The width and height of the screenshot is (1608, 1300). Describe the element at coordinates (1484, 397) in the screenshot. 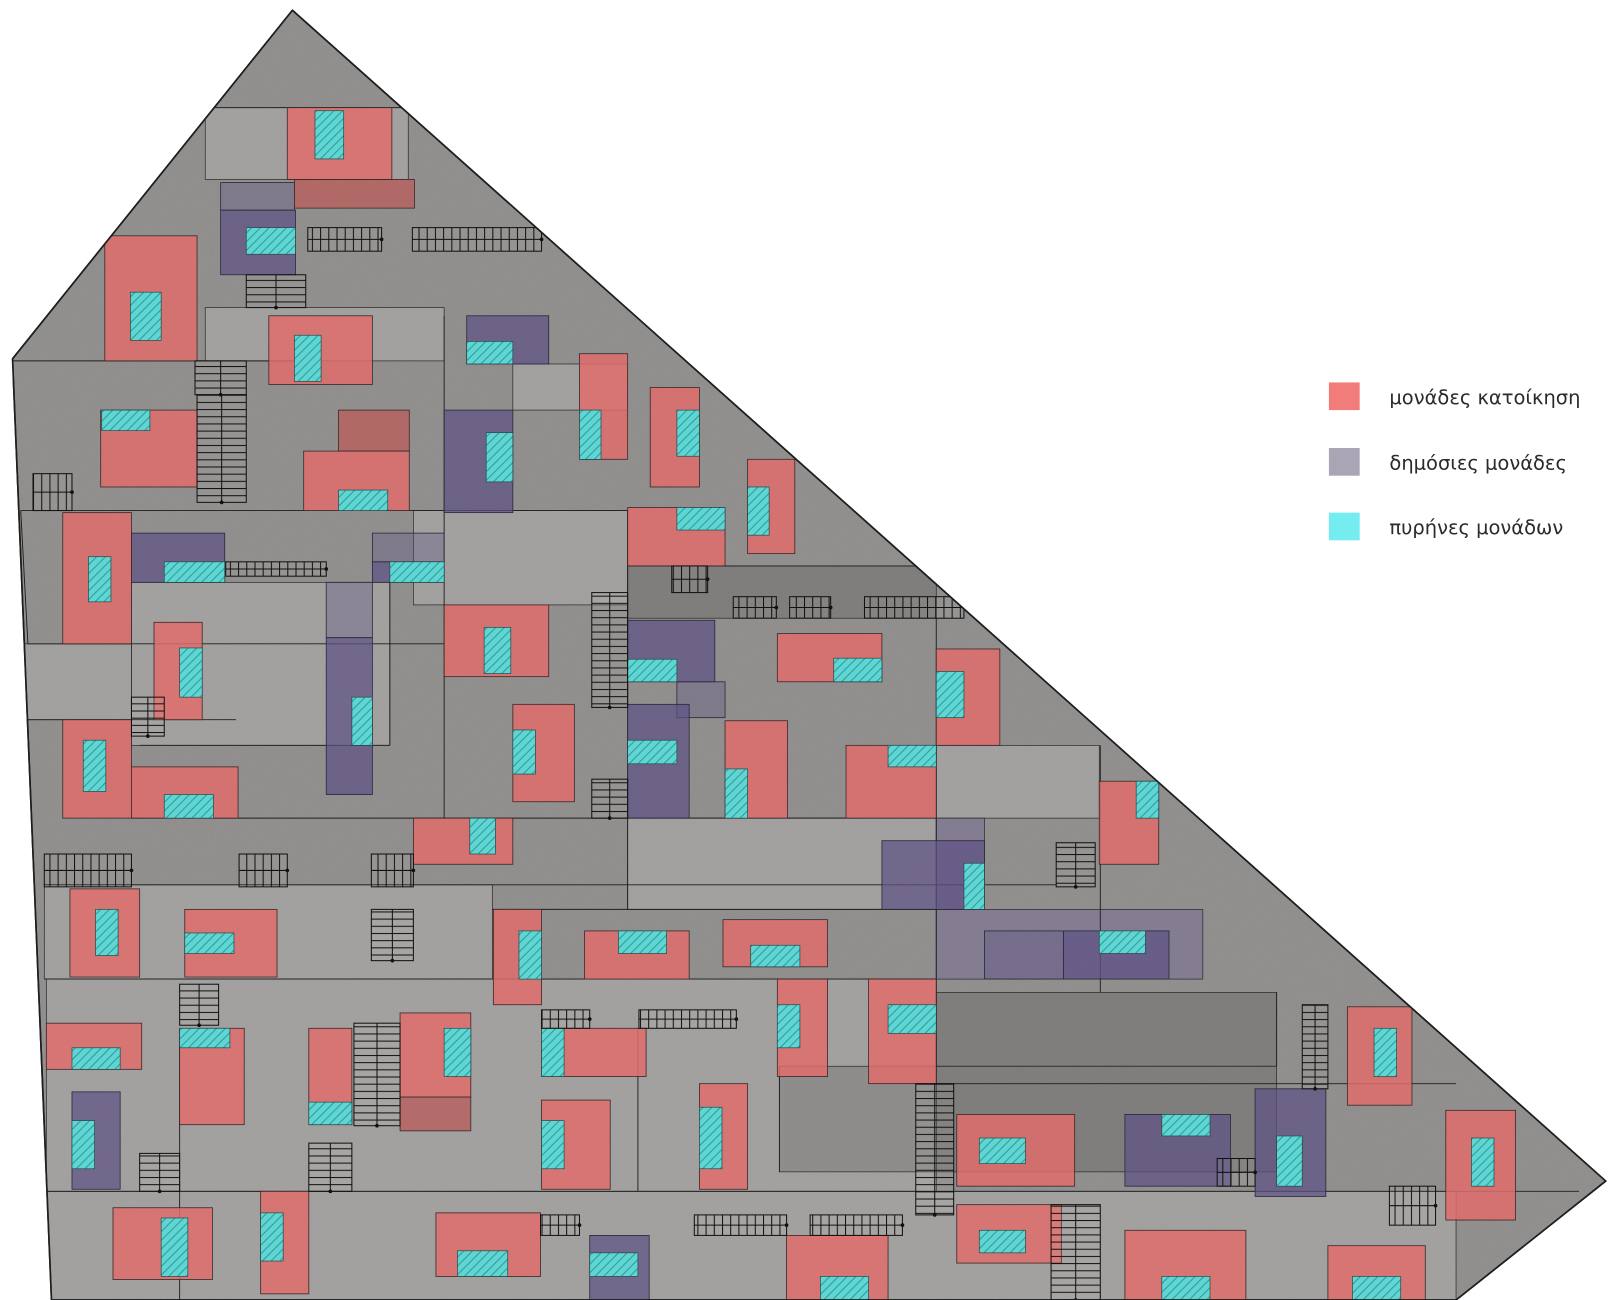

I see `legend-label-residential: μονάδες κατοίκηση` at that location.